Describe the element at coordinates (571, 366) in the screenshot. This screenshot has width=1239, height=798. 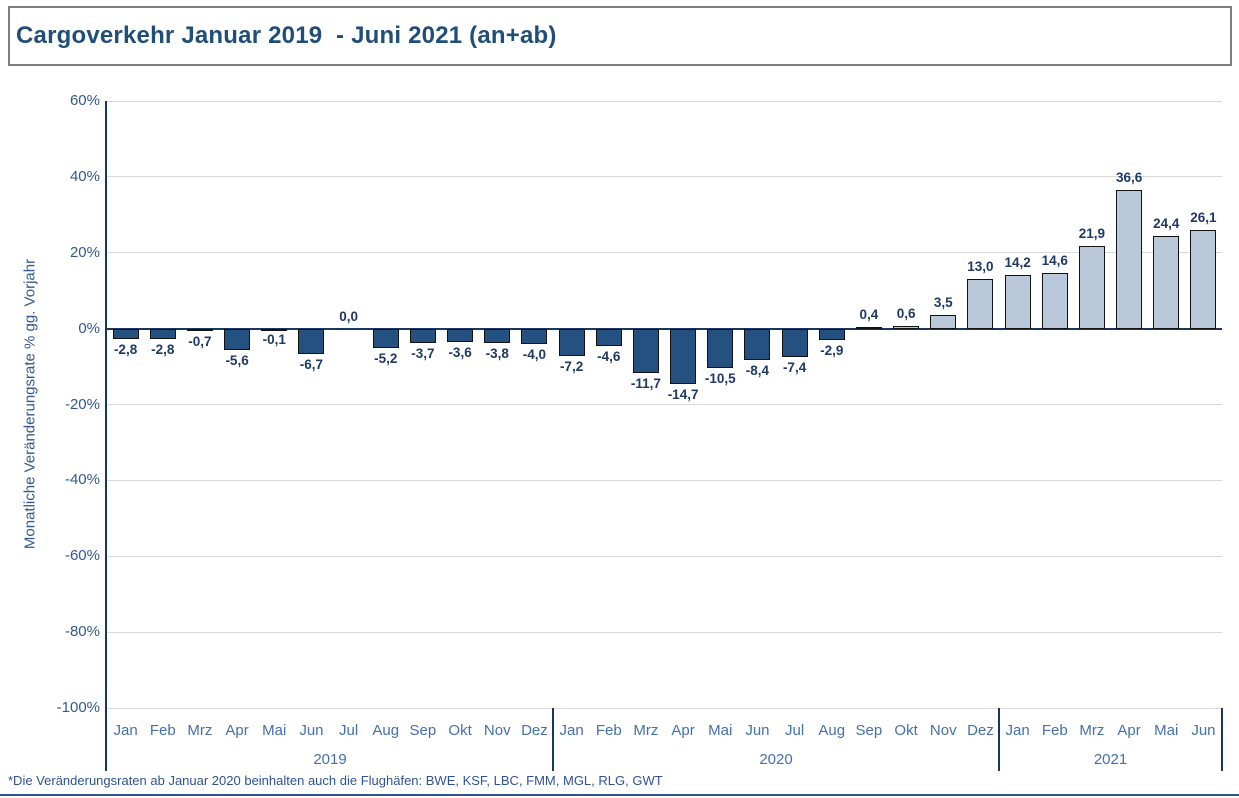
I see `bar-value-label: -7,2` at that location.